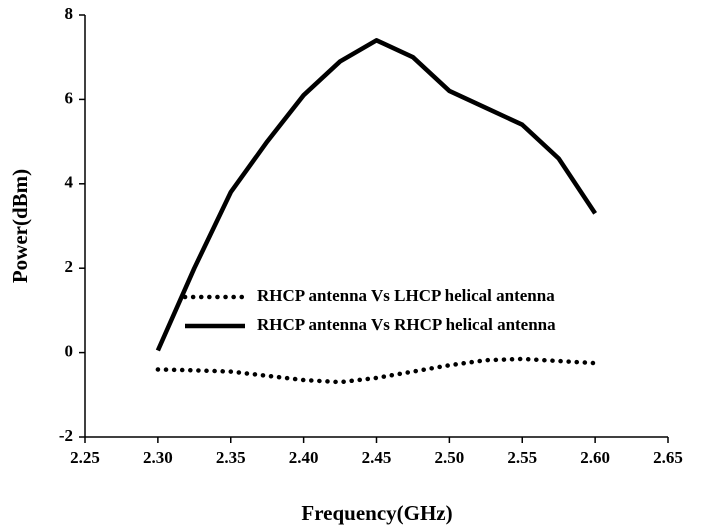  Describe the element at coordinates (376, 370) in the screenshot. I see `line-series` at that location.